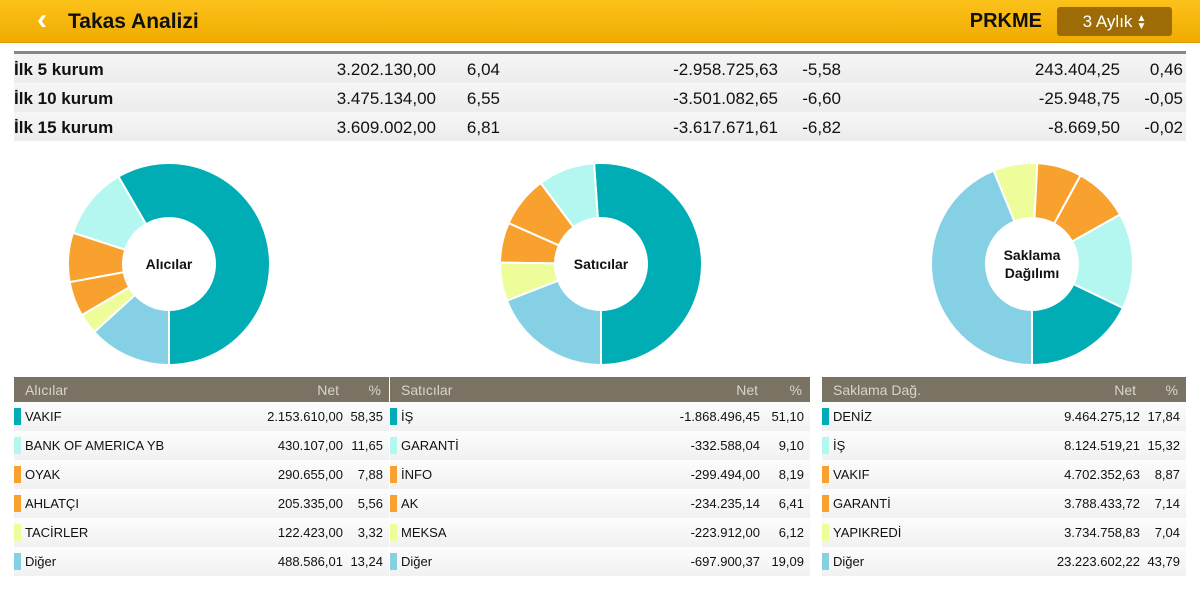 This screenshot has height=589, width=1200. I want to click on net-total: -8.669,50, so click(1084, 127).